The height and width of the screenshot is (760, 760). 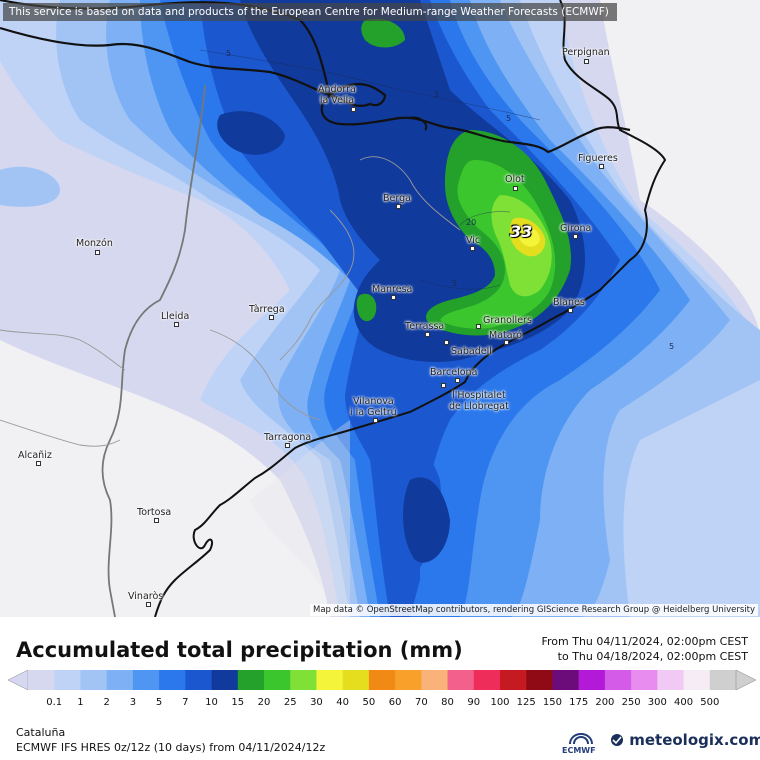 What do you see at coordinates (35, 455) in the screenshot?
I see `city-label: Alcañiz` at bounding box center [35, 455].